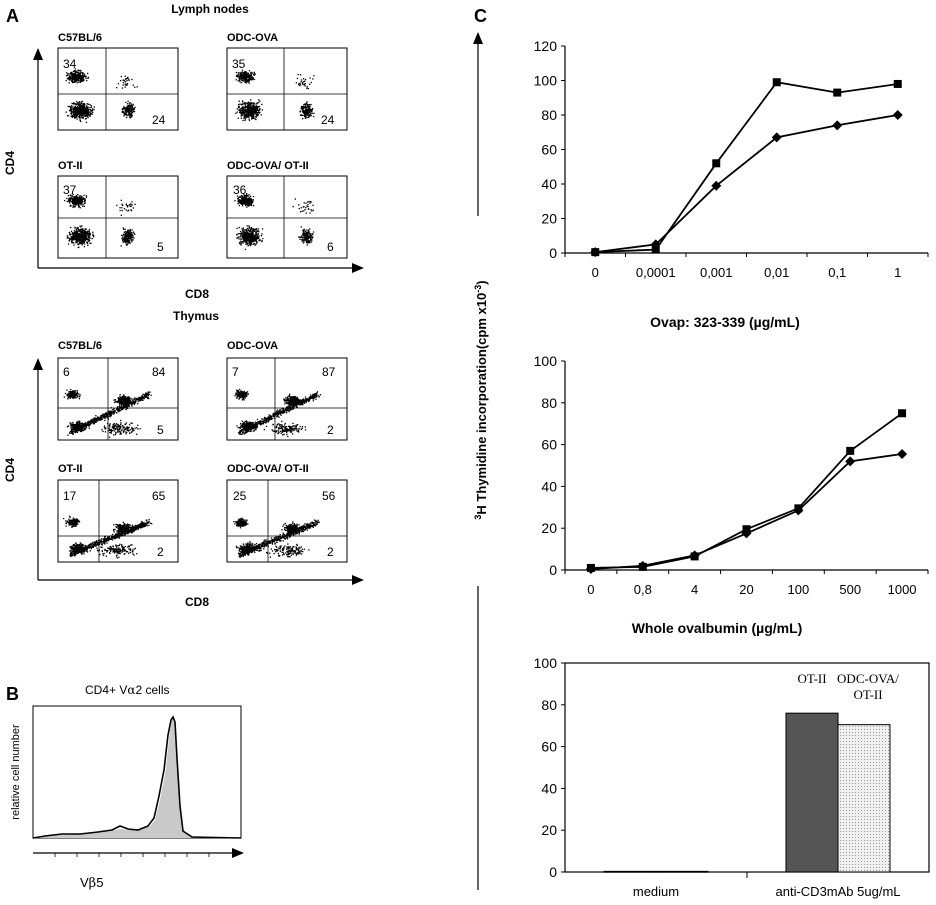  Describe the element at coordinates (287, 390) in the screenshot. I see `flow-plot-thymus-odc-ova: ODC-OVA 7 87 2` at that location.